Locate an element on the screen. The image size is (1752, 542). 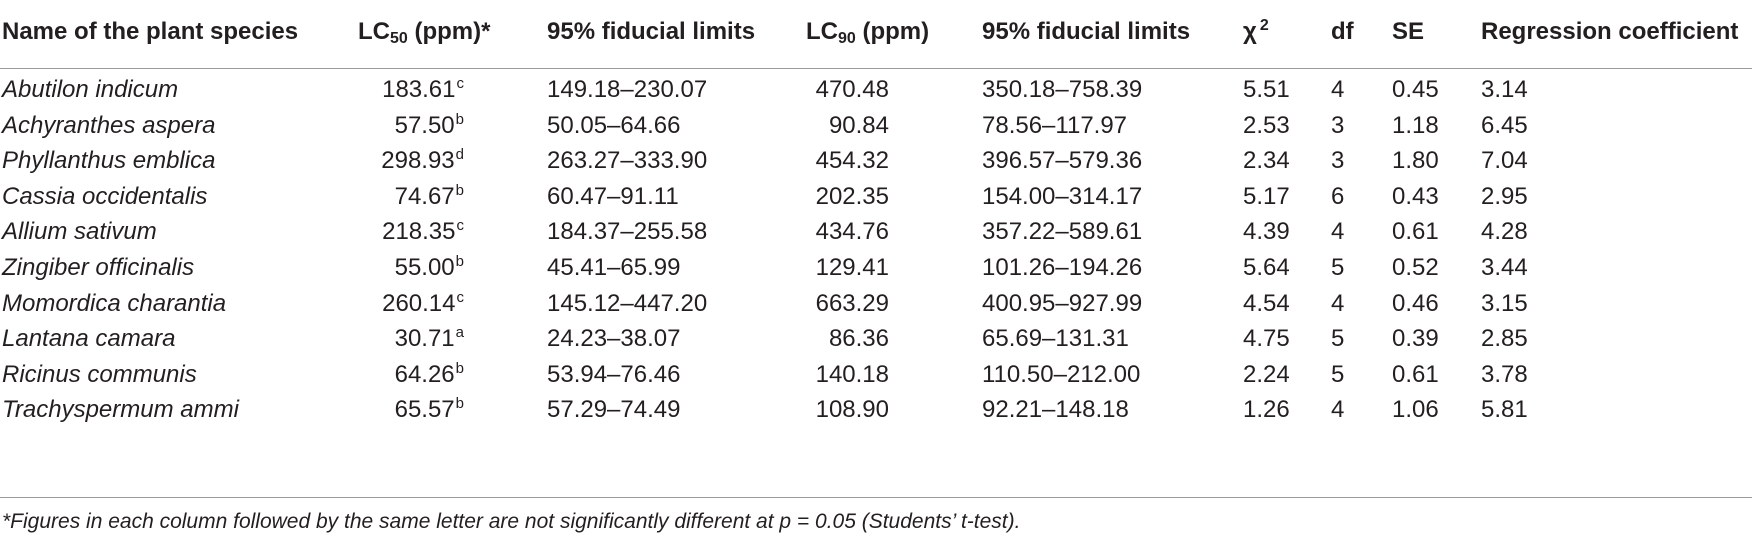
cell-regression: 2.95 is located at coordinates (1504, 196).